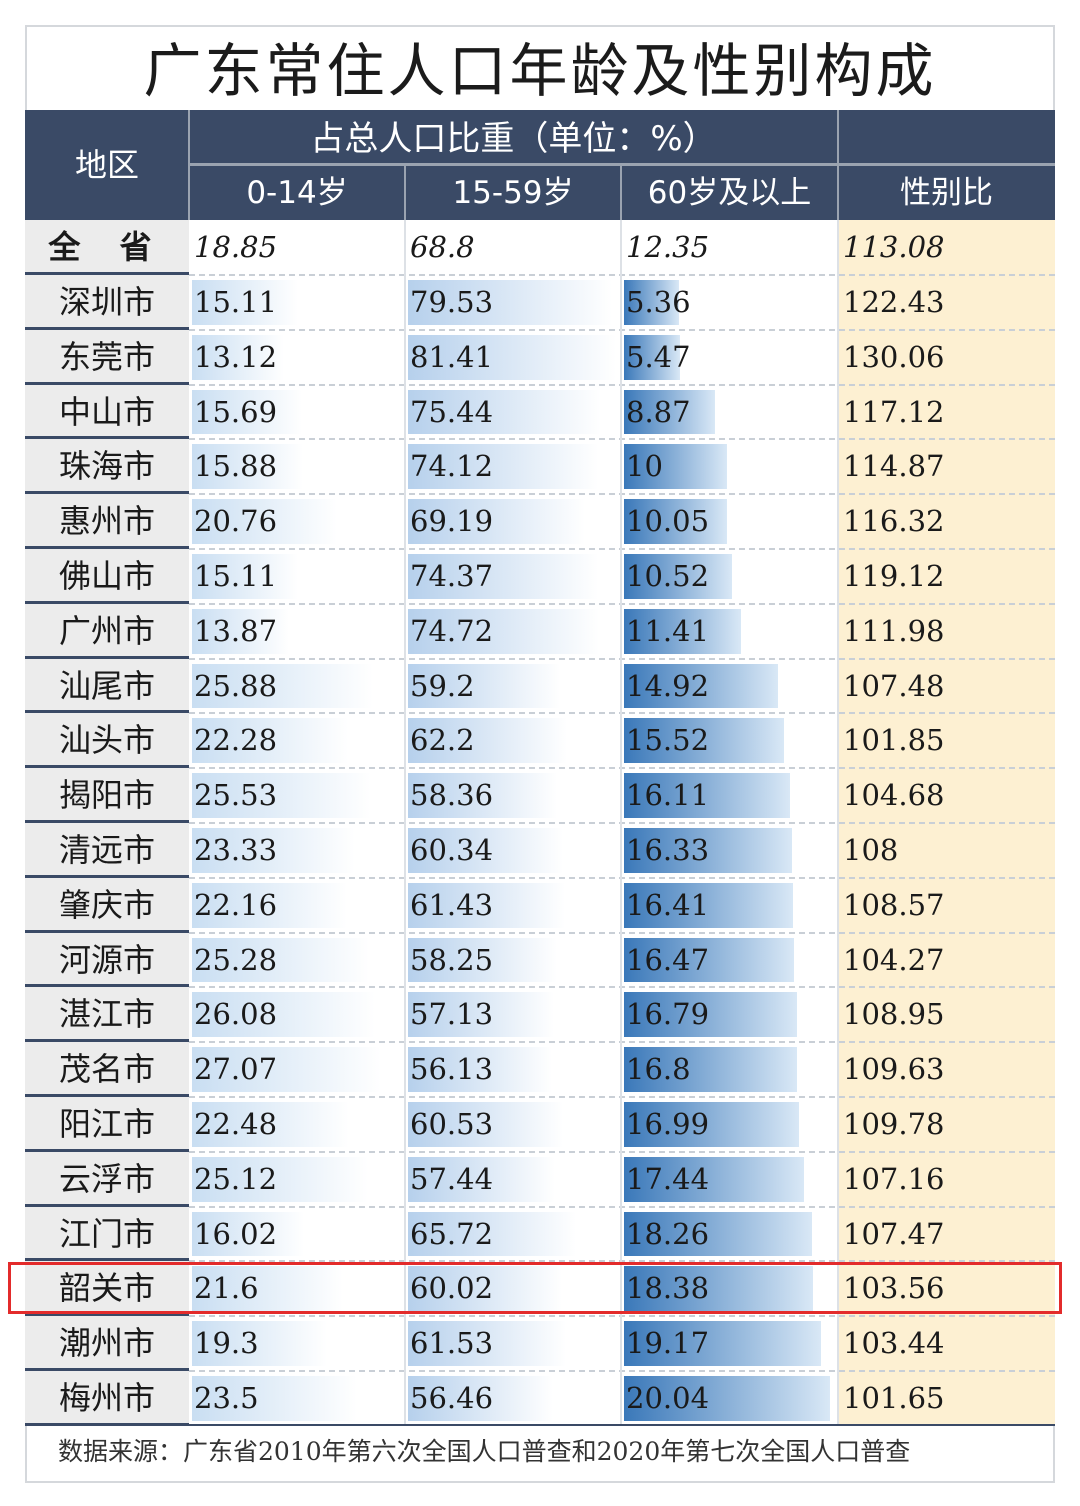 The width and height of the screenshot is (1080, 1506). What do you see at coordinates (946, 576) in the screenshot?
I see `cell-sex-ratio: 119.12` at bounding box center [946, 576].